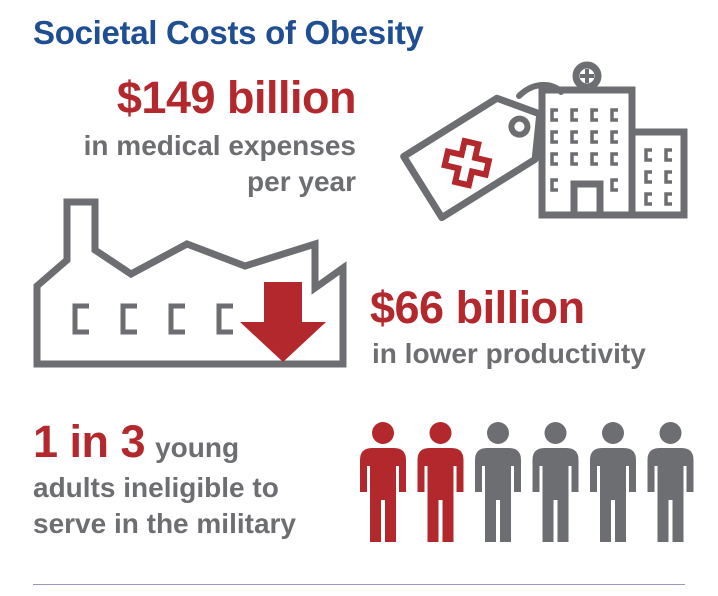 This screenshot has height=596, width=718. What do you see at coordinates (527, 482) in the screenshot?
I see `people-pictogram` at bounding box center [527, 482].